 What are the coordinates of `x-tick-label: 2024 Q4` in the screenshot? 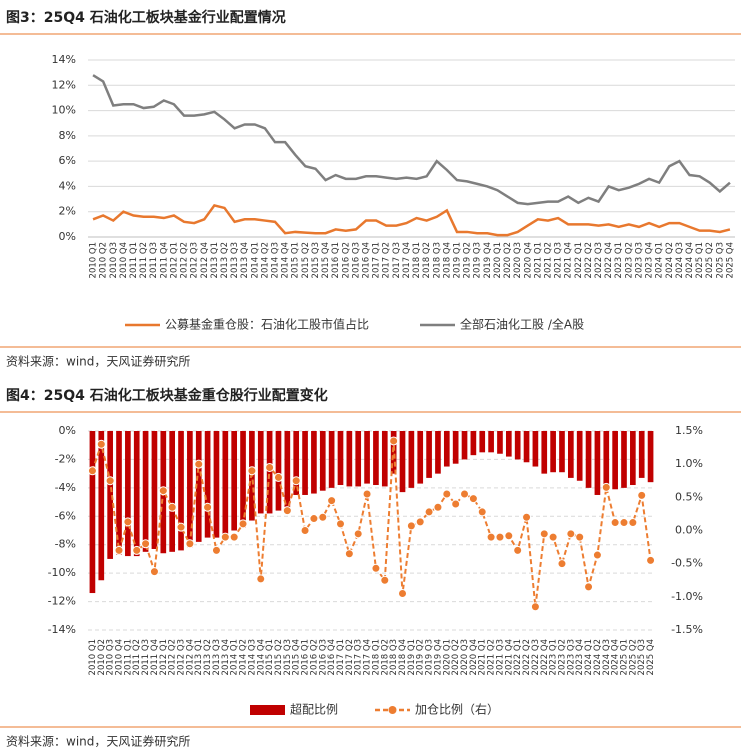 It's located at (616, 657).